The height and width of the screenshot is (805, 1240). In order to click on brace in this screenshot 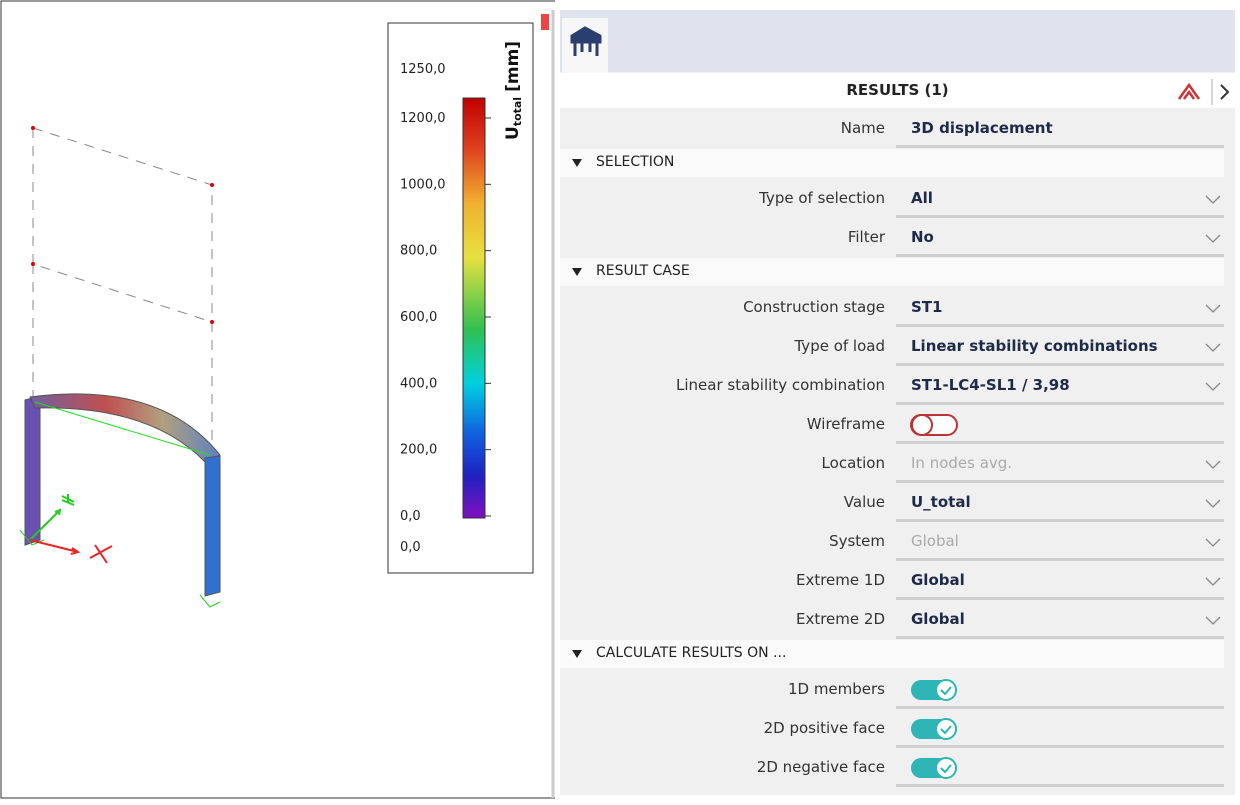, I will do `click(122, 428)`.